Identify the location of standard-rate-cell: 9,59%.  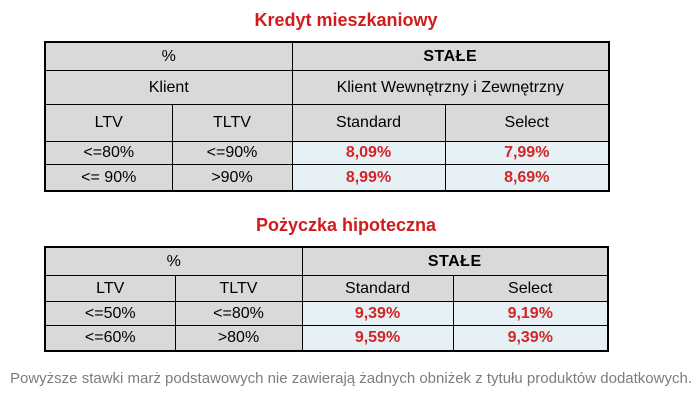
(377, 338).